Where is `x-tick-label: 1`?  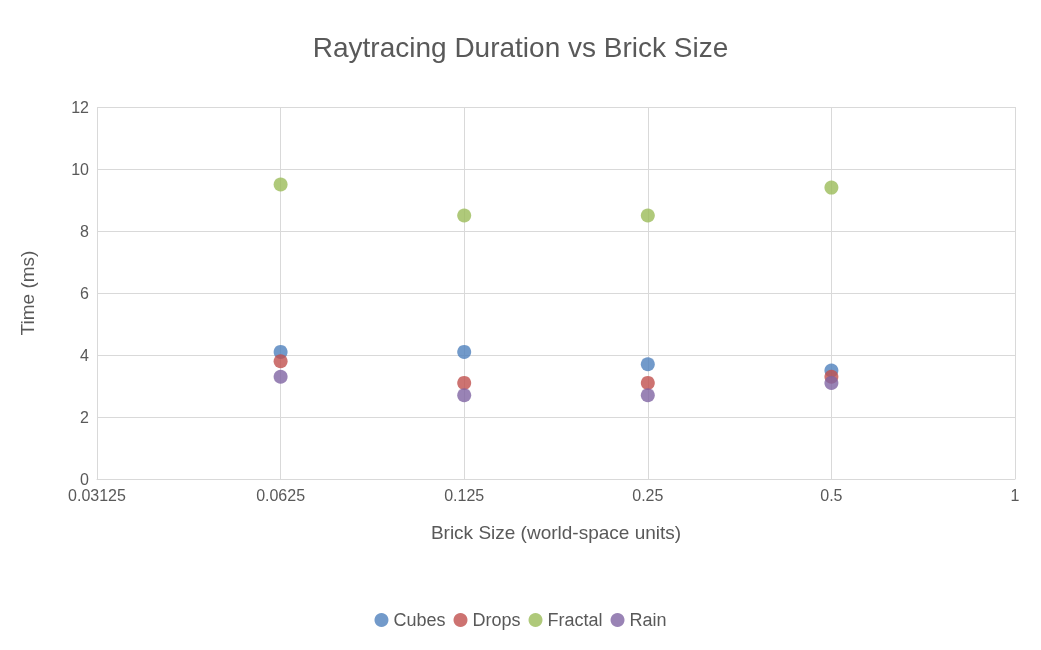
x-tick-label: 1 is located at coordinates (1015, 495).